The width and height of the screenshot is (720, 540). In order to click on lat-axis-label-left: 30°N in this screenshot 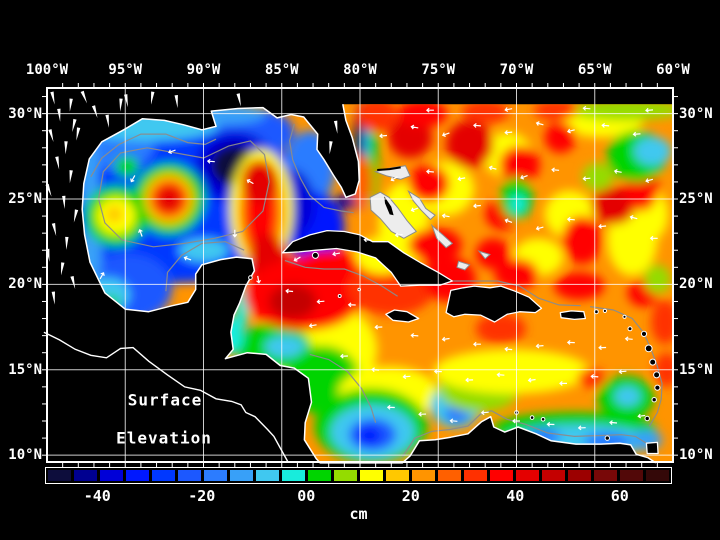, I will do `click(25, 113)`.